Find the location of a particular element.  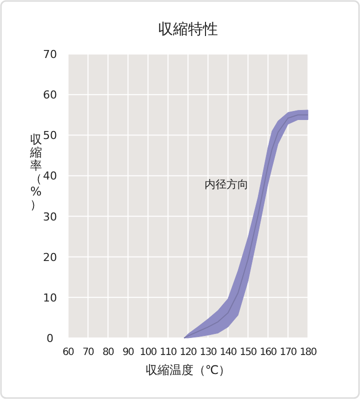

x-tick-label: 140 is located at coordinates (228, 352).